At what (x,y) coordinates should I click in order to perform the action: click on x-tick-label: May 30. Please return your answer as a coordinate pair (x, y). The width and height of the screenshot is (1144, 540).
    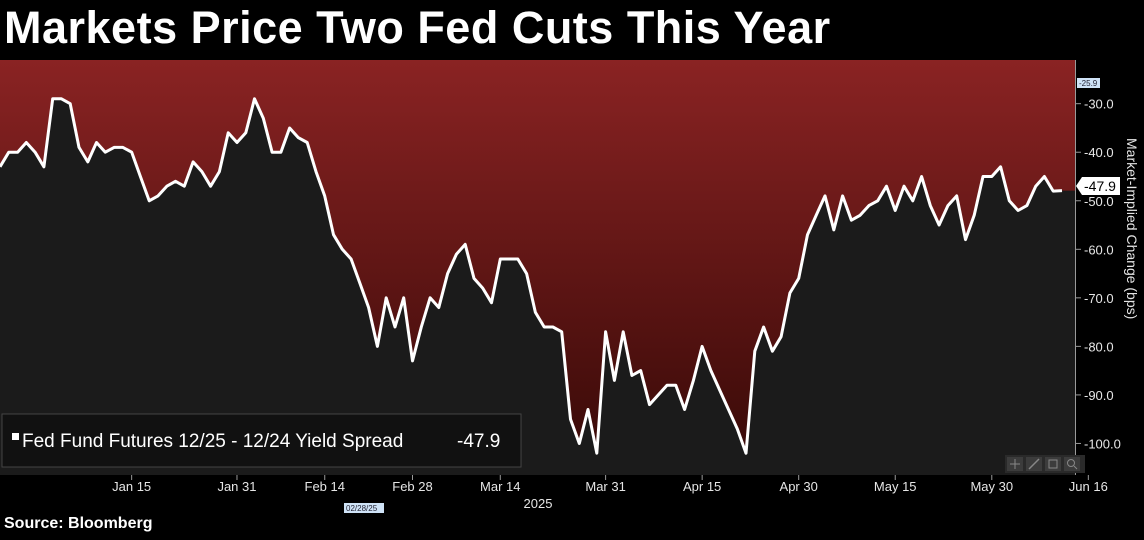
    Looking at the image, I should click on (991, 486).